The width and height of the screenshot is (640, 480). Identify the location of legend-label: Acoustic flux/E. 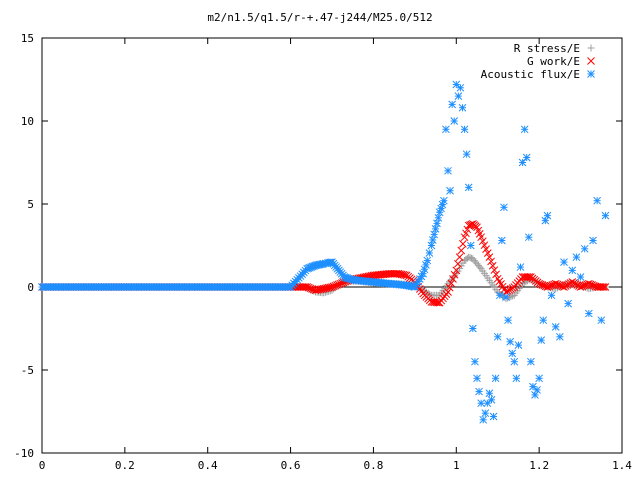
(530, 74).